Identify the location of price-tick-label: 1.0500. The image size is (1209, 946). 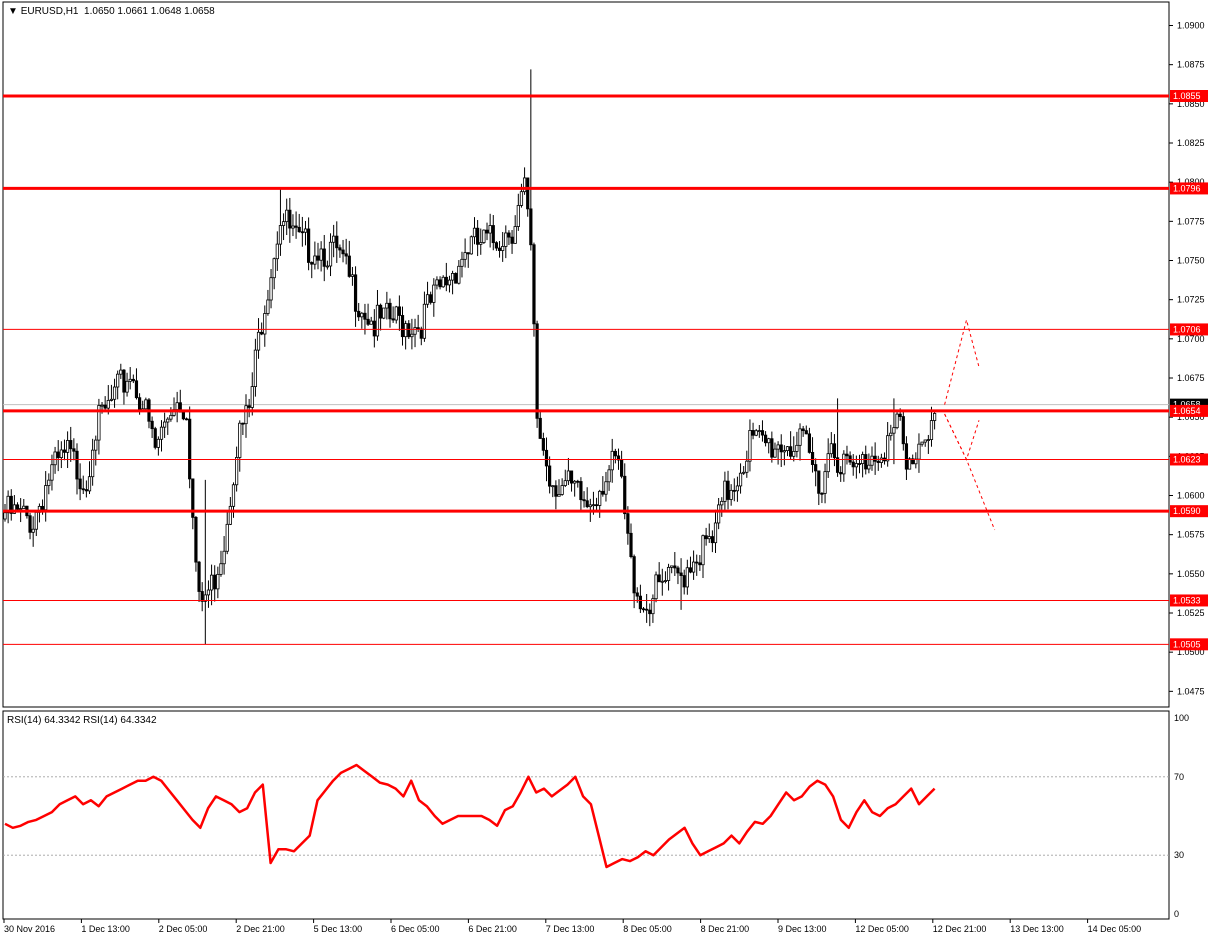
(1191, 652).